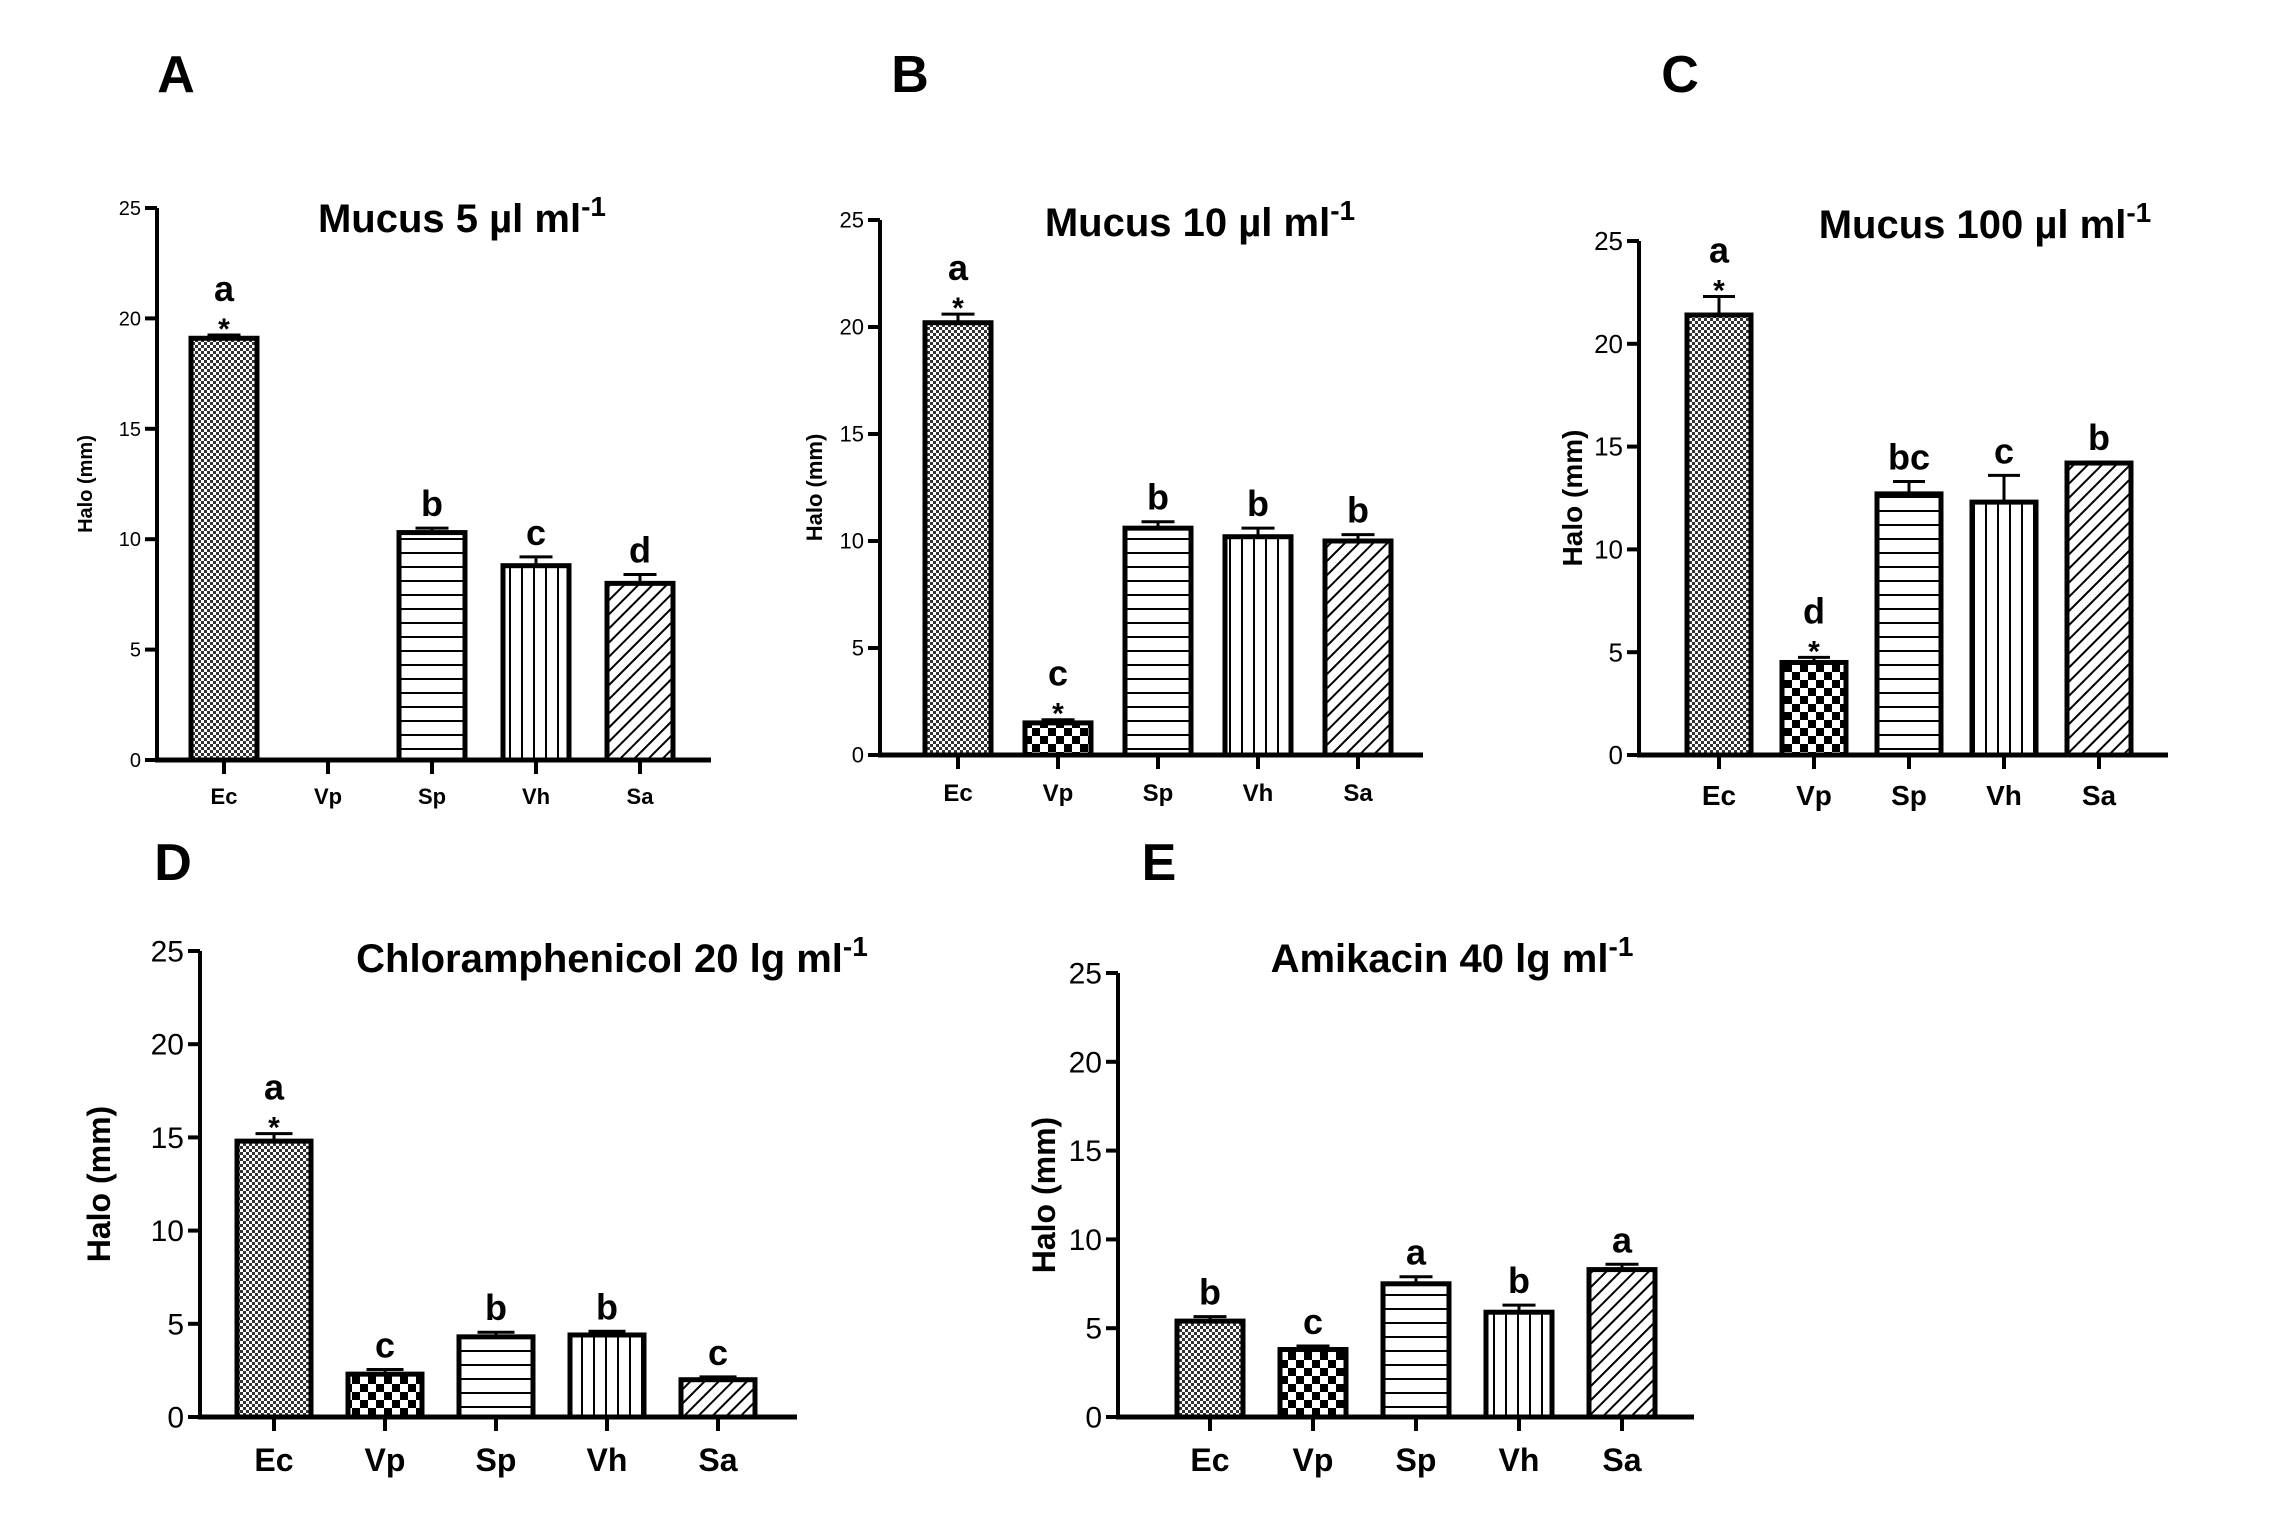  Describe the element at coordinates (910, 75) in the screenshot. I see `panel-label: B` at that location.